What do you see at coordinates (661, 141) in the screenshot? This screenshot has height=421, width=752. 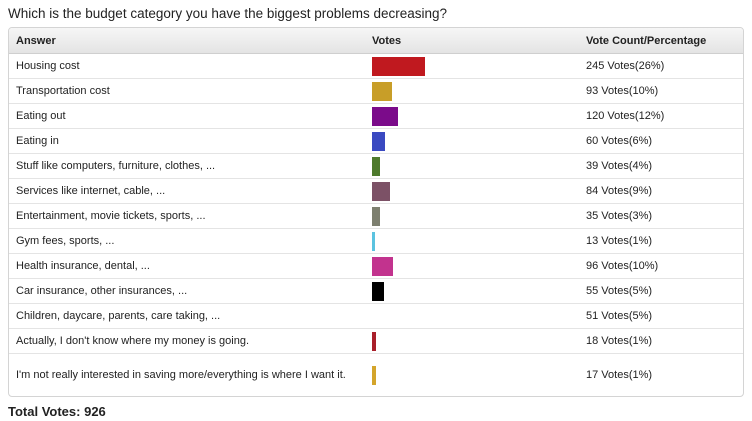 I see `vote-count: 60 Votes(6%)` at bounding box center [661, 141].